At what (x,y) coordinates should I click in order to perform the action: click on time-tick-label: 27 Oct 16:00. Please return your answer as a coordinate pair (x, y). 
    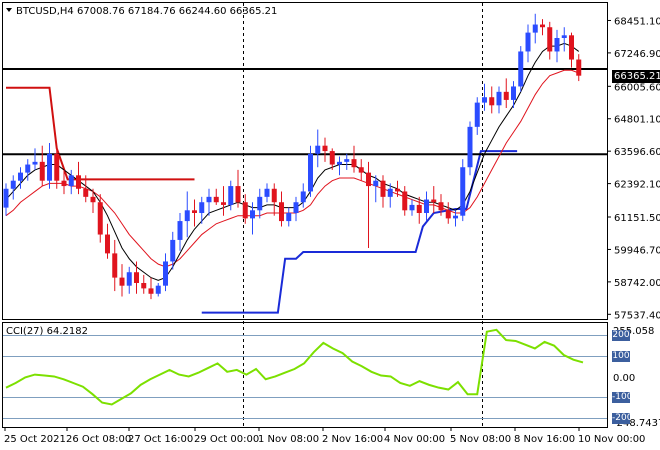
    Looking at the image, I should click on (160, 439).